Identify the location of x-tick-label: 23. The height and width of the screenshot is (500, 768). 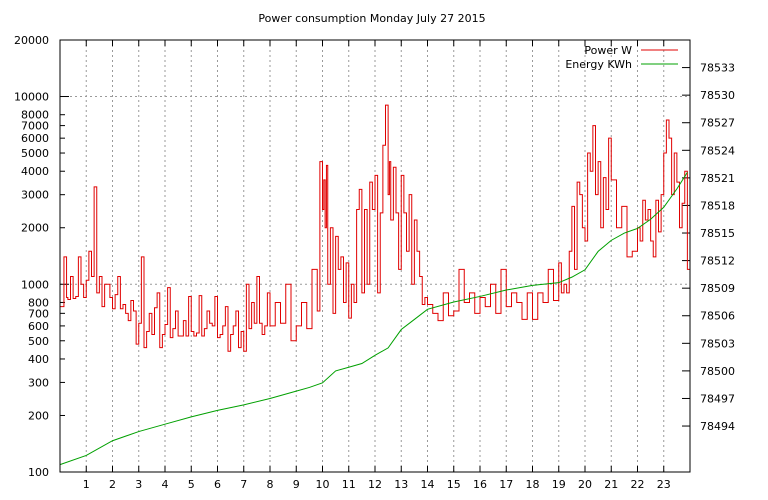
(664, 484).